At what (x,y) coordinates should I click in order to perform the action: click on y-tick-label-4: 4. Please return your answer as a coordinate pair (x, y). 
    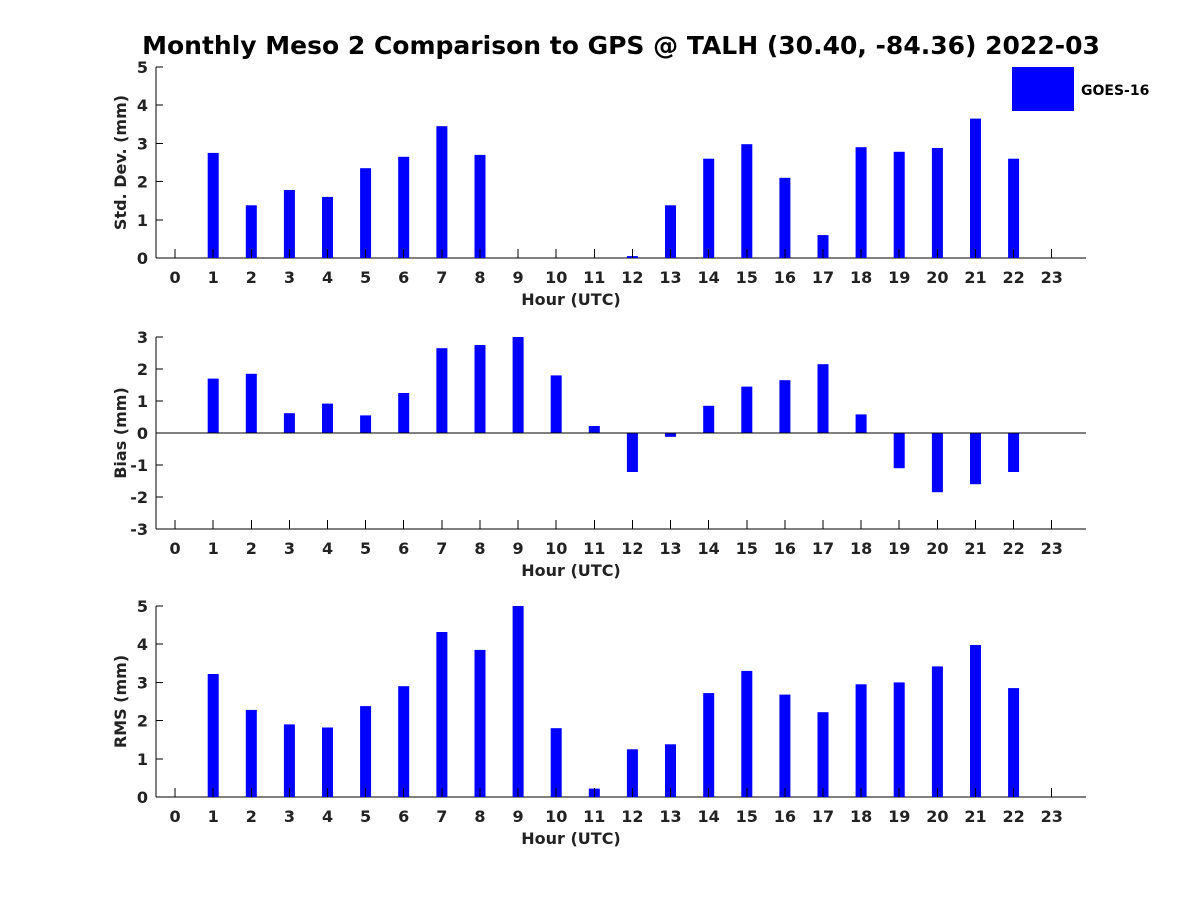
    Looking at the image, I should click on (142, 644).